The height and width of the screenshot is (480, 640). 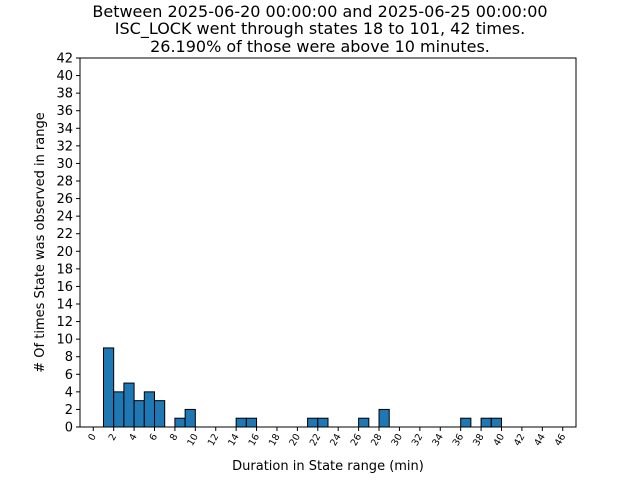 What do you see at coordinates (174, 437) in the screenshot?
I see `x-tick-label: 8` at bounding box center [174, 437].